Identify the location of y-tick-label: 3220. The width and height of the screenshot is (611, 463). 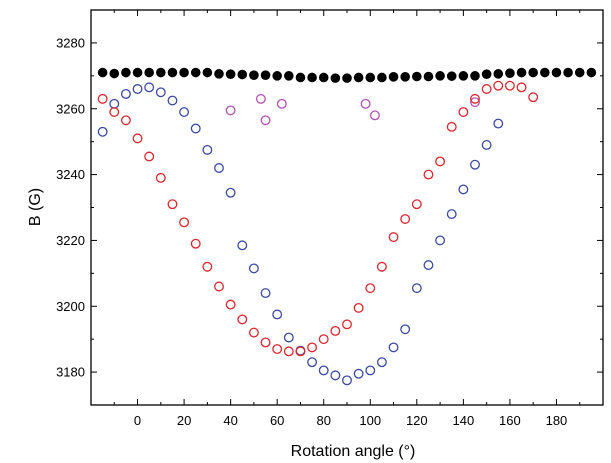
(70, 240).